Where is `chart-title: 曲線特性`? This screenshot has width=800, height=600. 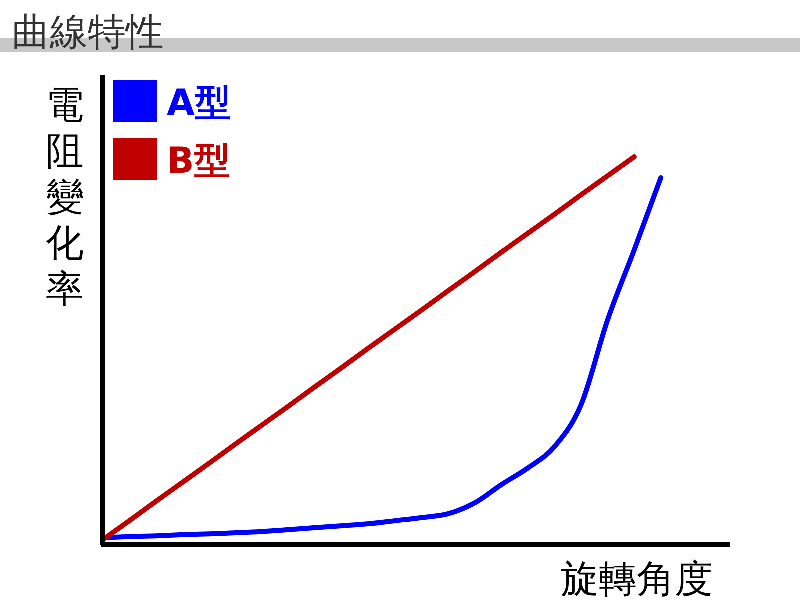
chart-title: 曲線特性 is located at coordinates (88, 32).